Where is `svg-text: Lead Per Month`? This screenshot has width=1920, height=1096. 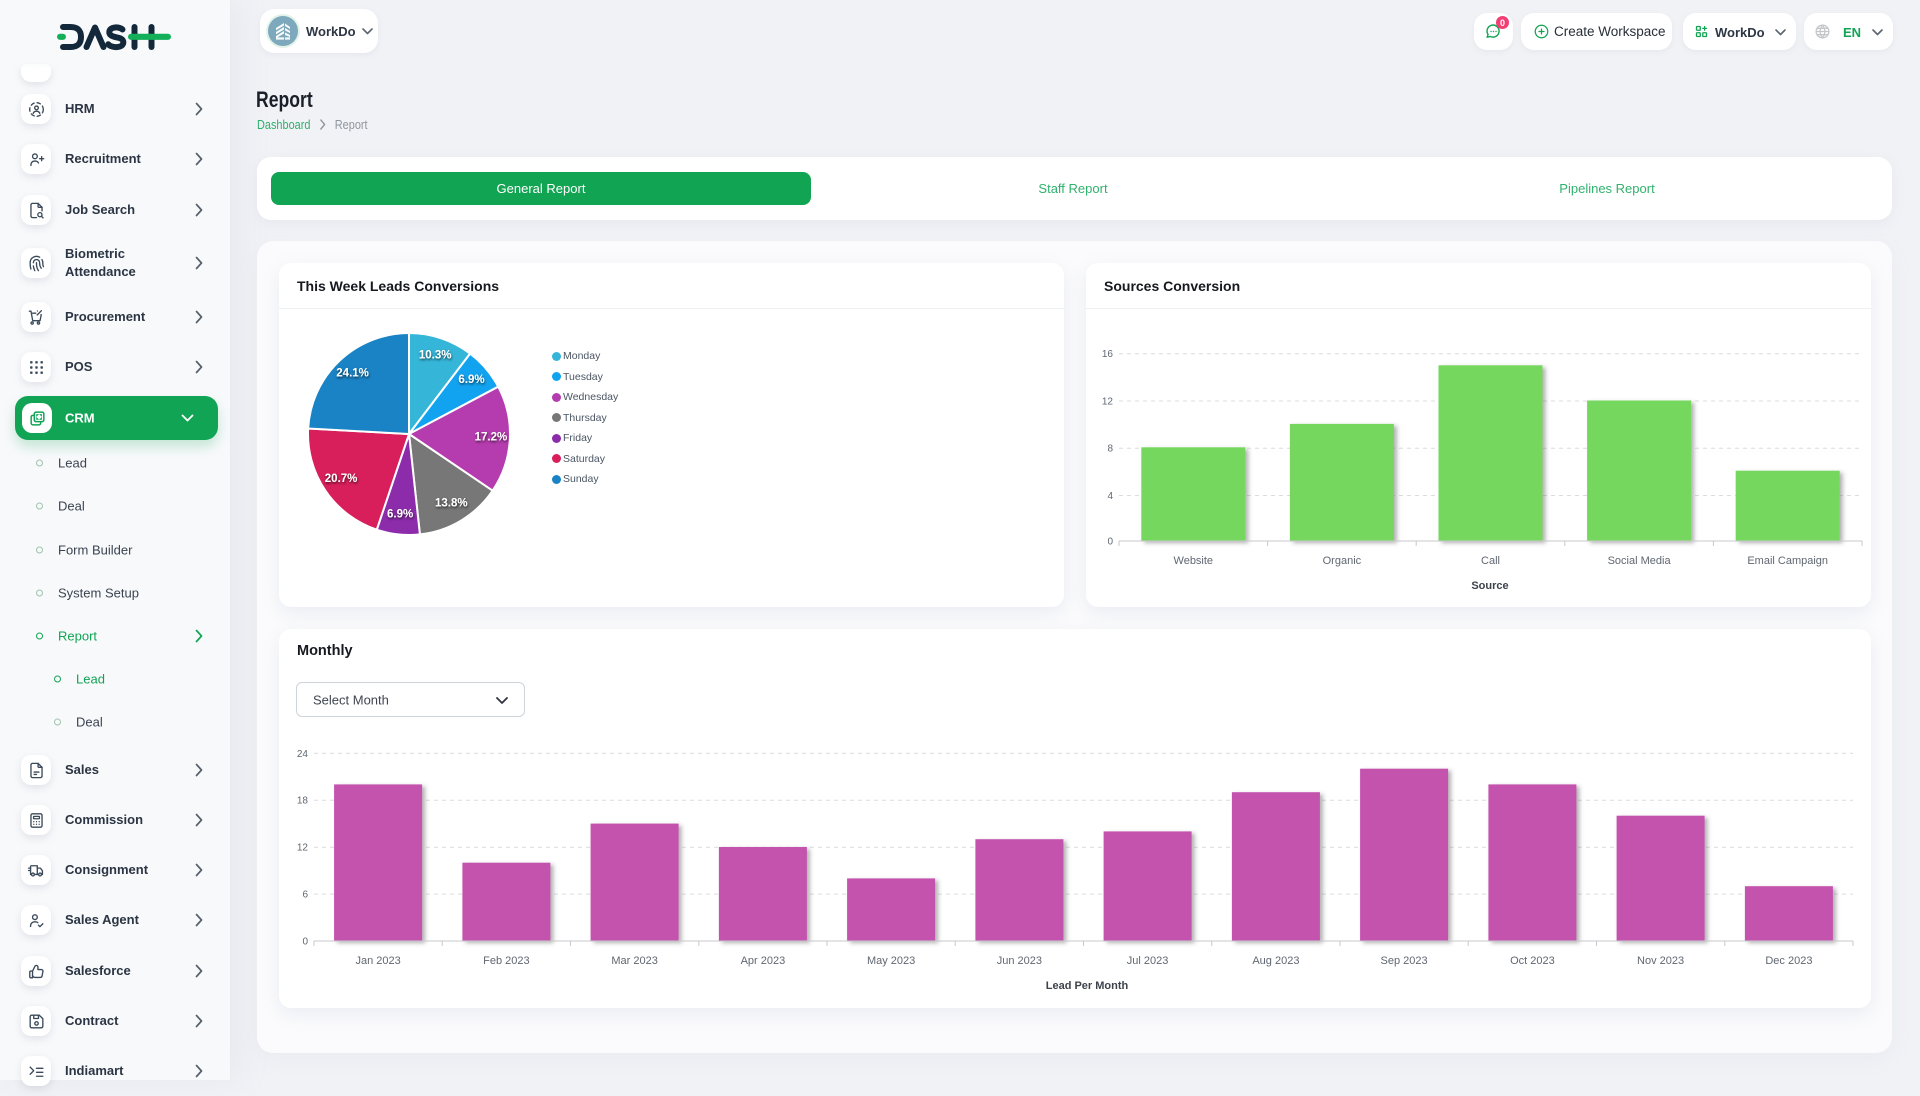
svg-text: Lead Per Month is located at coordinates (1087, 986).